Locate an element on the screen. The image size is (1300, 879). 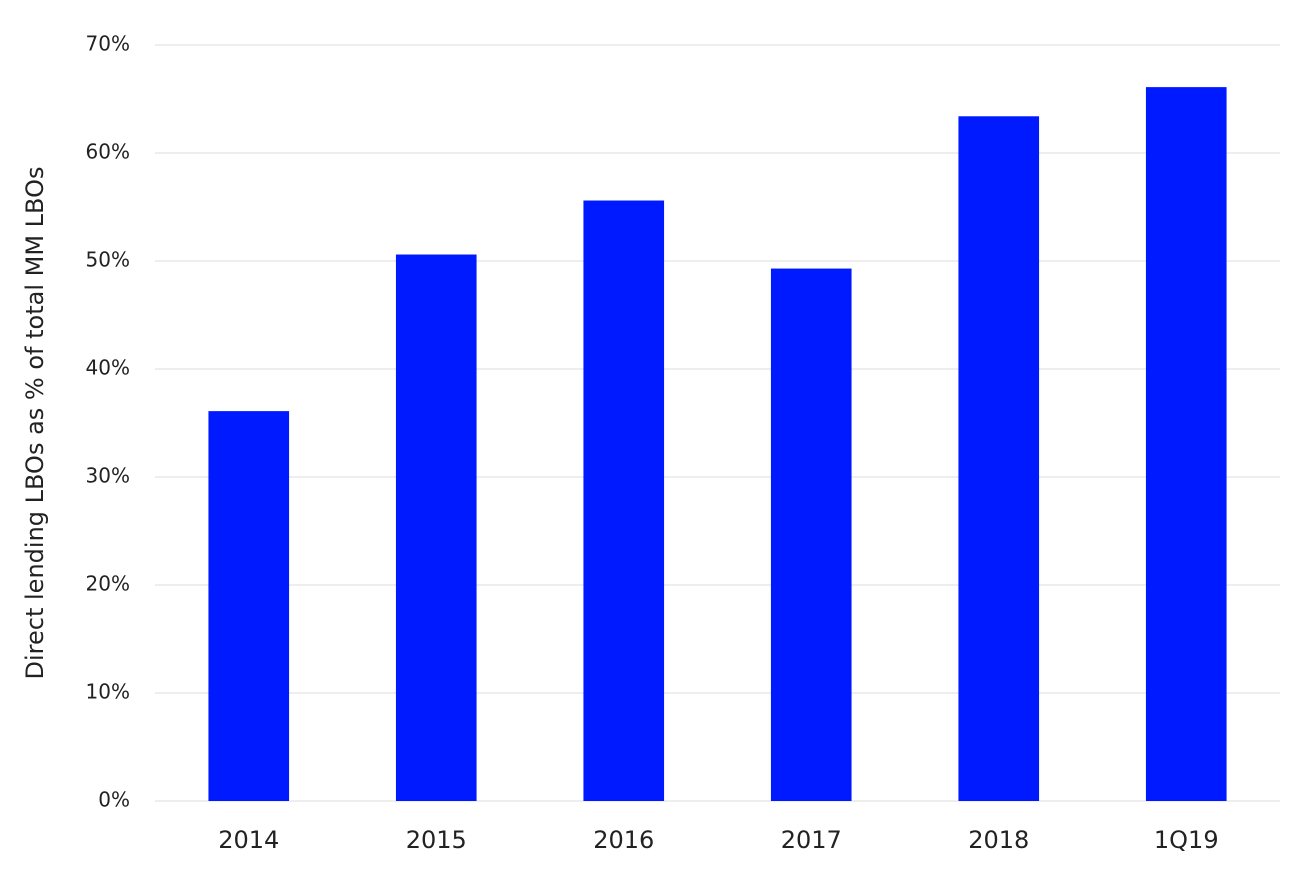
y-tick-label: 30% is located at coordinates (108, 476).